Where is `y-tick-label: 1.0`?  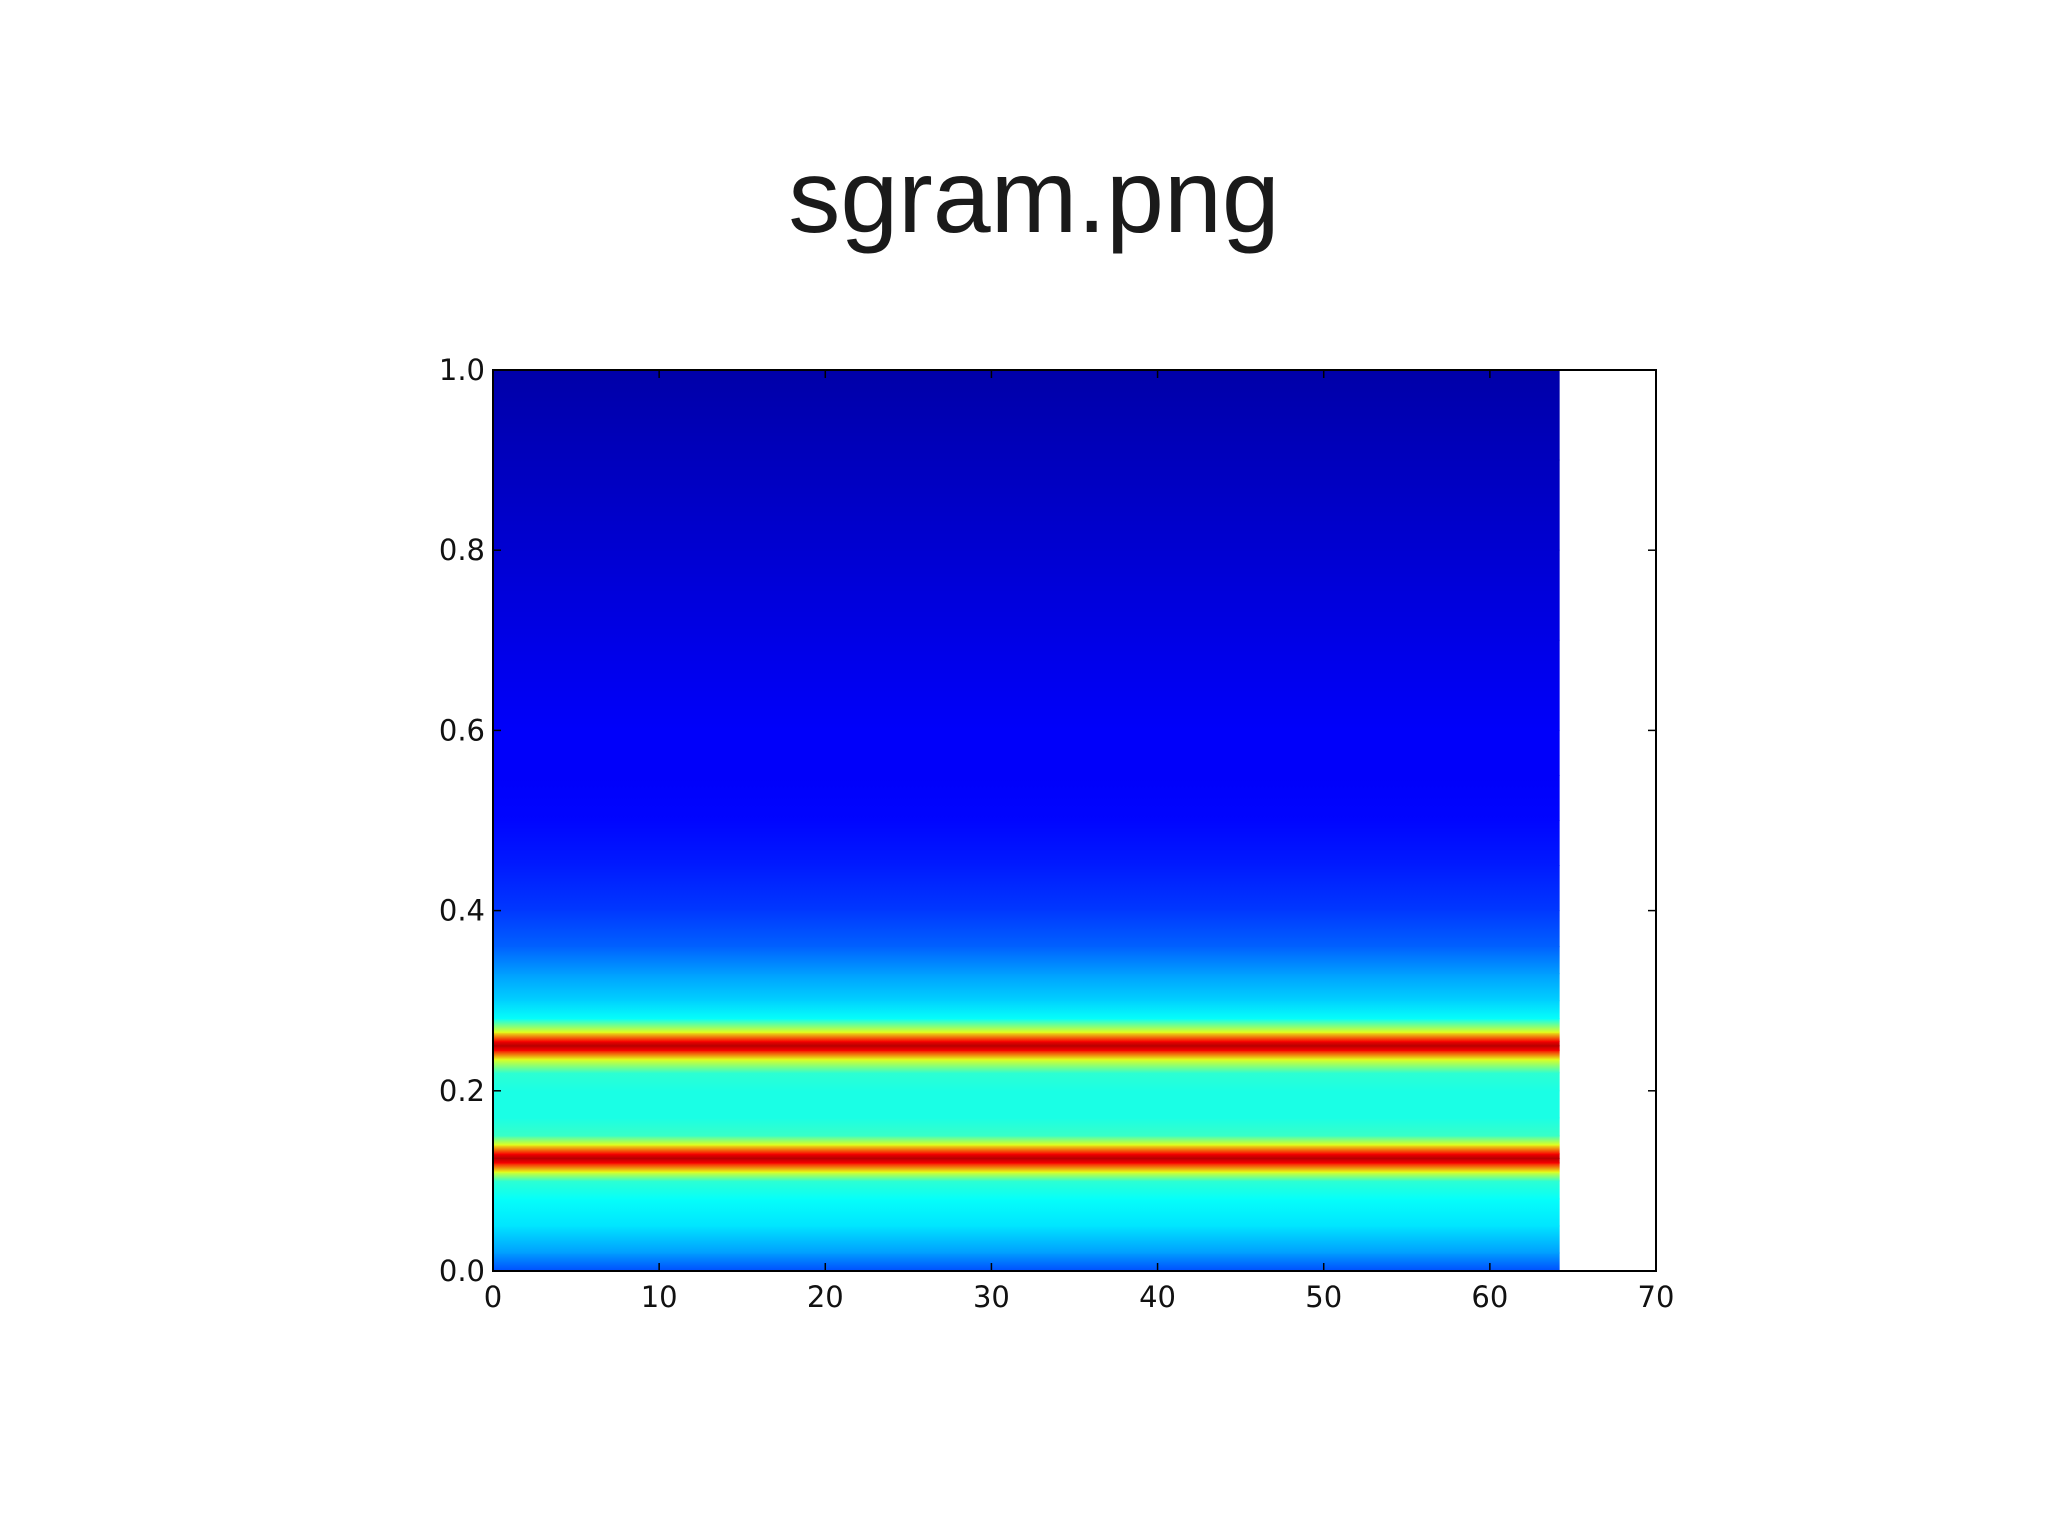
y-tick-label: 1.0 is located at coordinates (462, 370).